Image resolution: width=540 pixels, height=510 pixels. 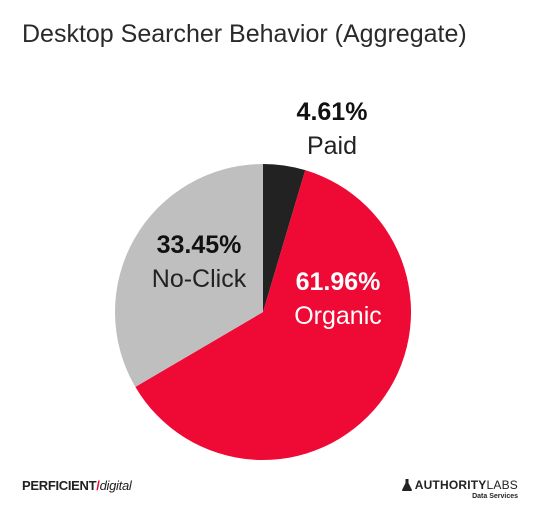 I want to click on perficient-digital-logo: PERFICIENT/digital, so click(x=77, y=485).